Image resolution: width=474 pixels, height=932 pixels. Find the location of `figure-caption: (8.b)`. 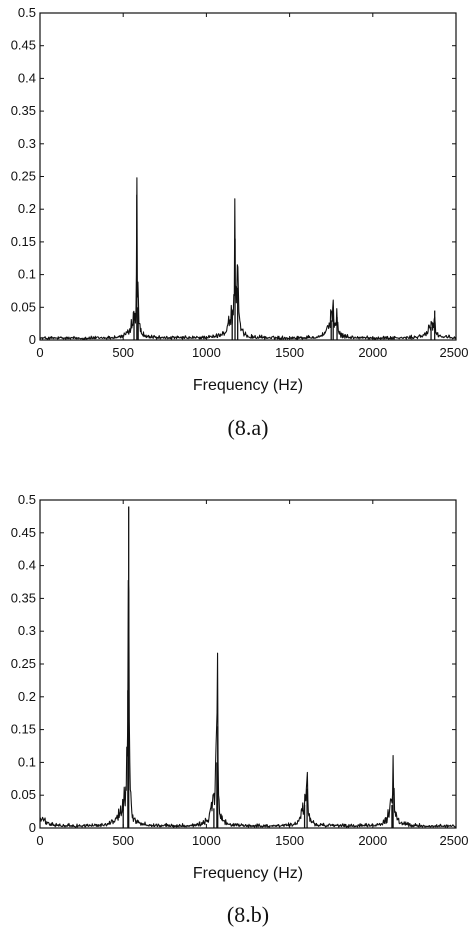

figure-caption: (8.b) is located at coordinates (248, 914).